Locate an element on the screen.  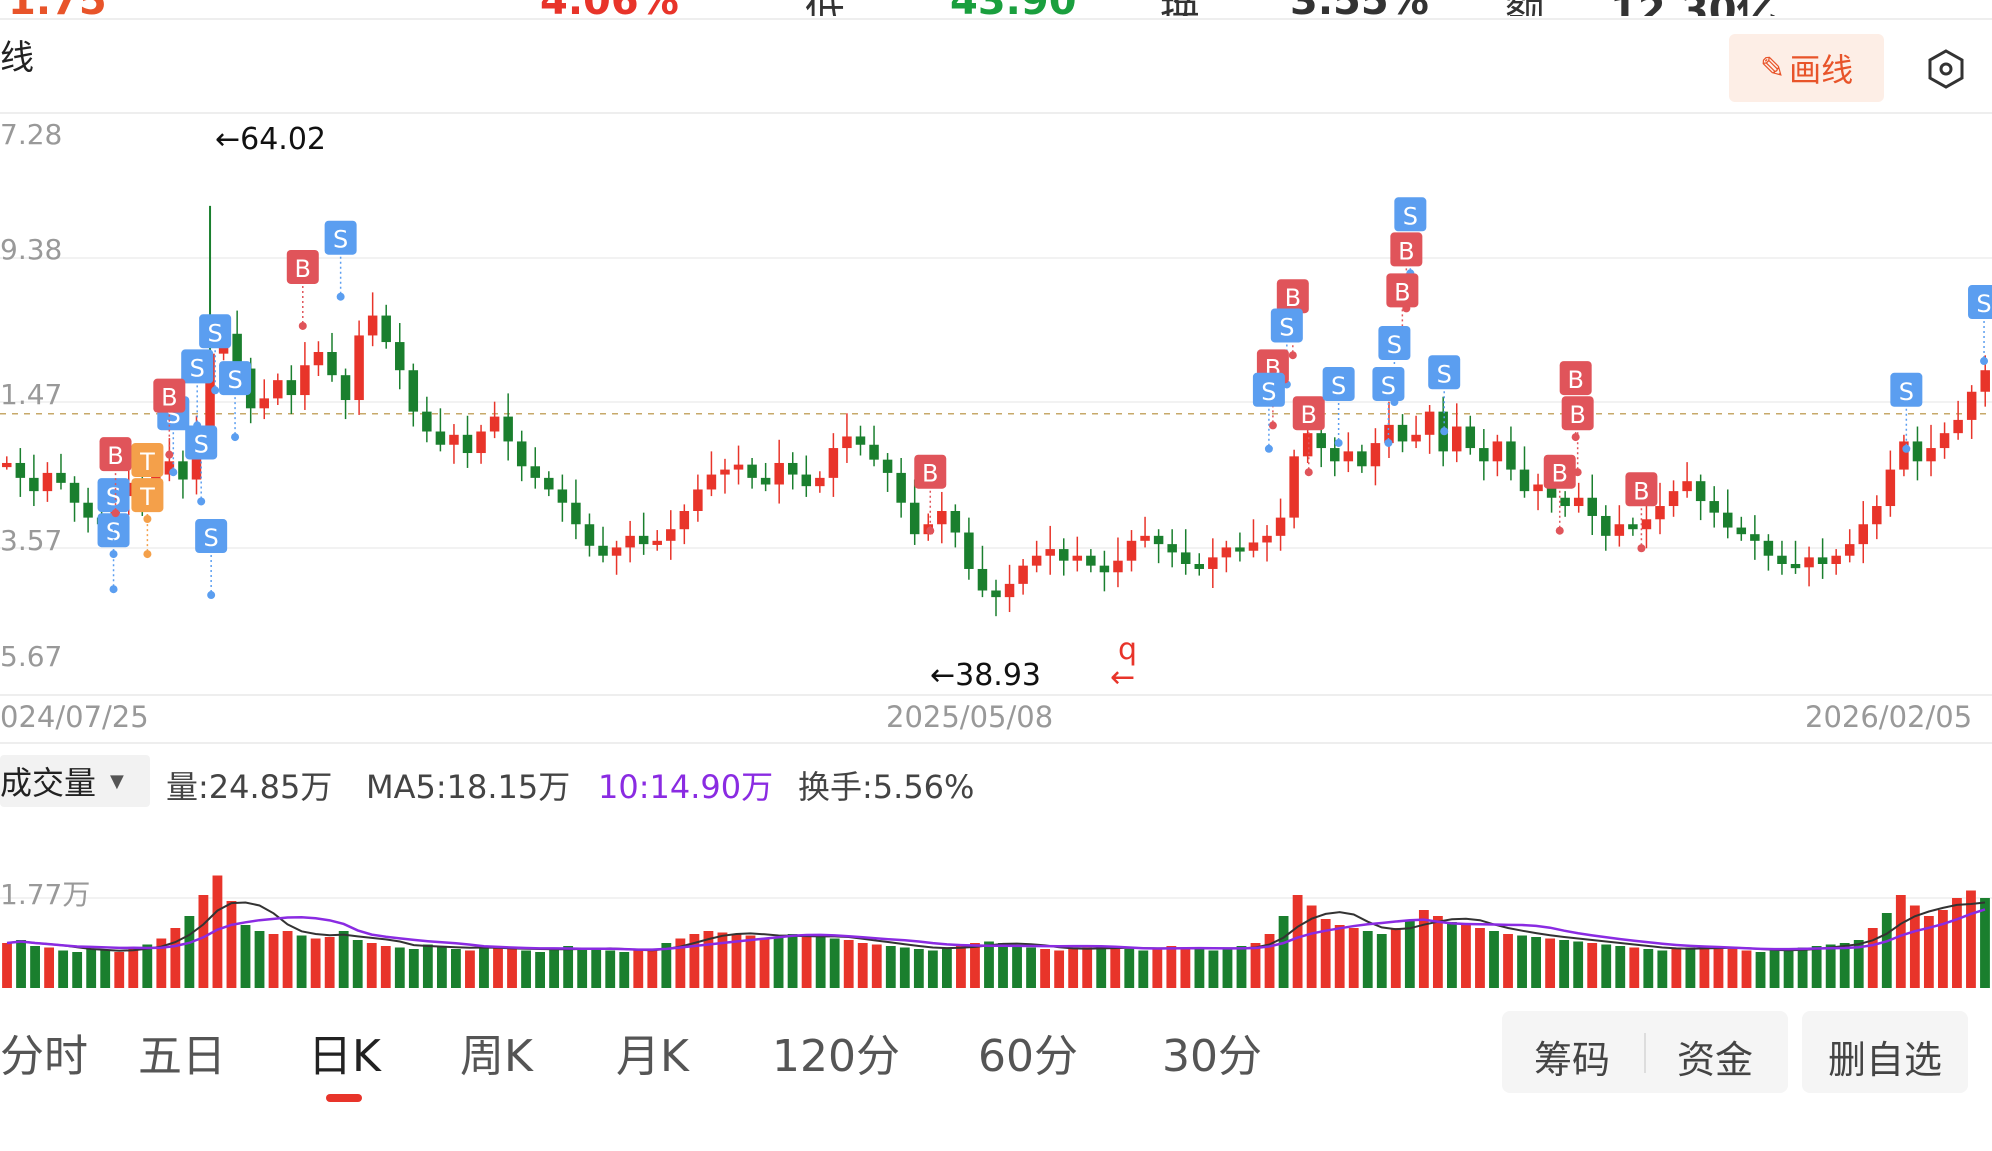
funds-button: 资金 is located at coordinates (1715, 1060).